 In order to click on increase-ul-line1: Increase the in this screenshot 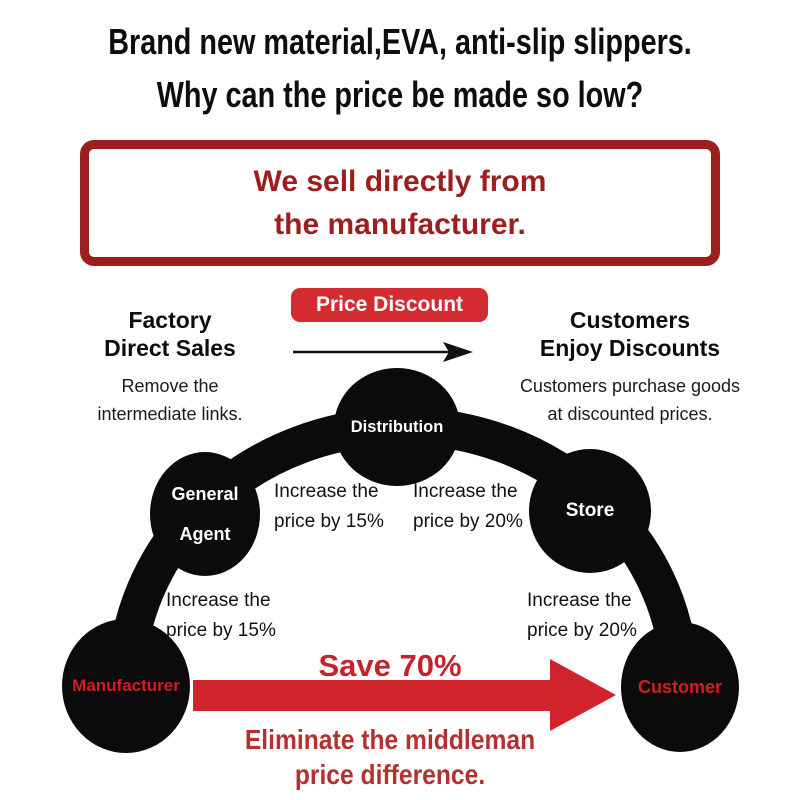, I will do `click(326, 491)`.